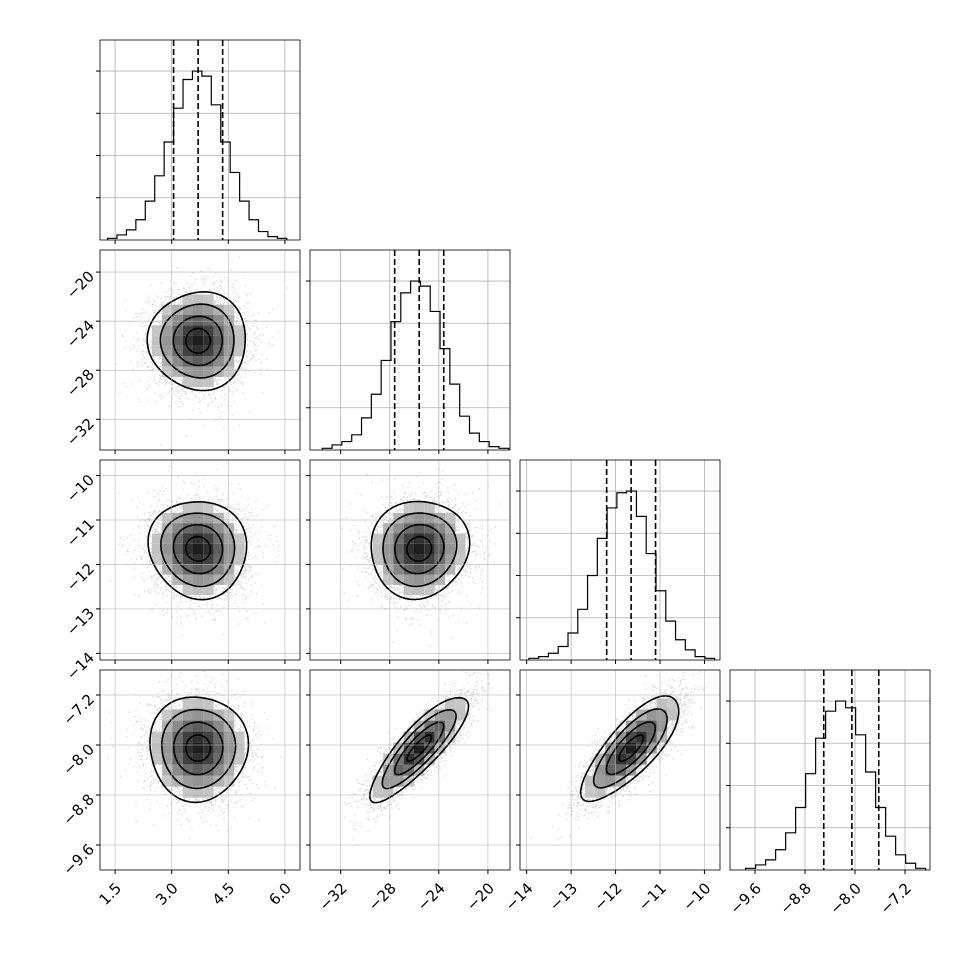 Image resolution: width=970 pixels, height=970 pixels. I want to click on x-tick-label: 4.5, so click(224, 894).